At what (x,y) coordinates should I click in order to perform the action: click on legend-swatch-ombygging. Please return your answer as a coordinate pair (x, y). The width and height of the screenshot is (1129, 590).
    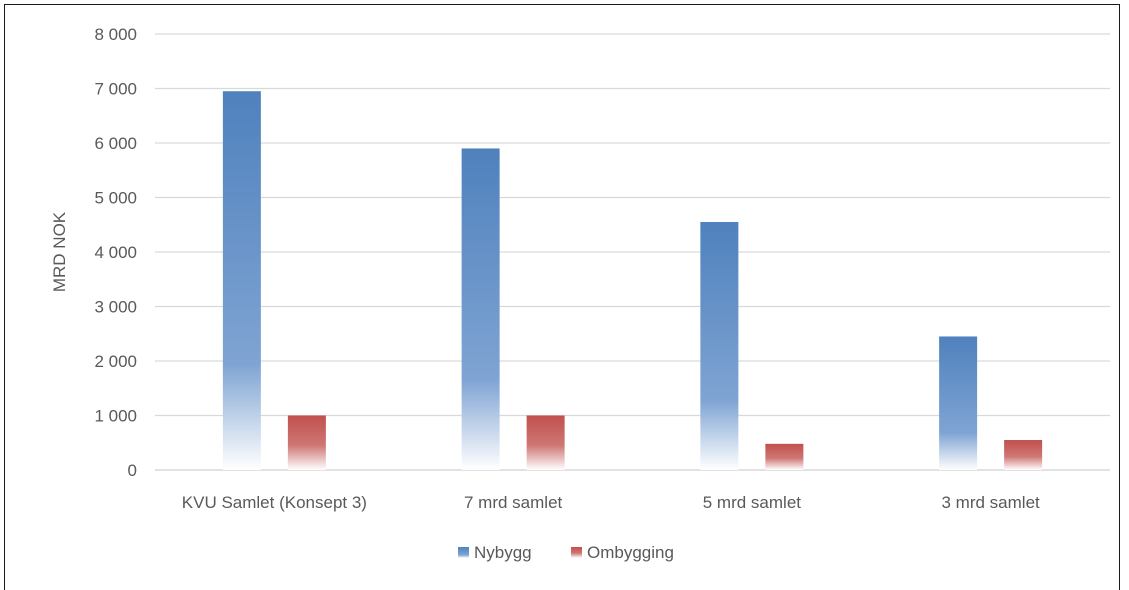
    Looking at the image, I should click on (576, 552).